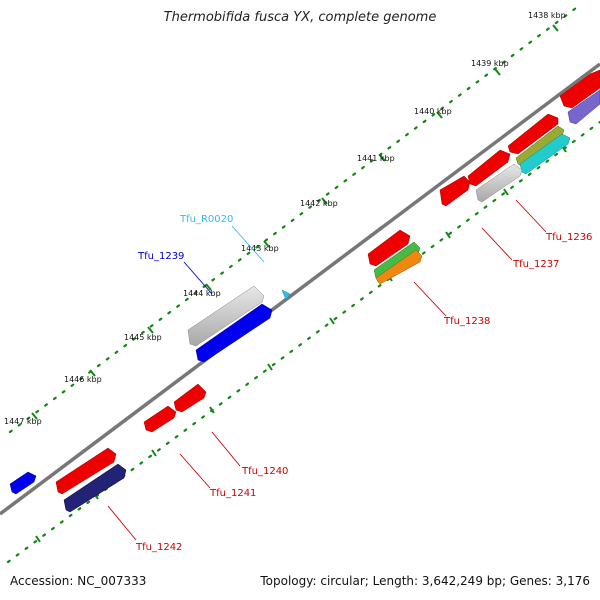 The width and height of the screenshot is (600, 600). I want to click on gene-navy, so click(95, 488).